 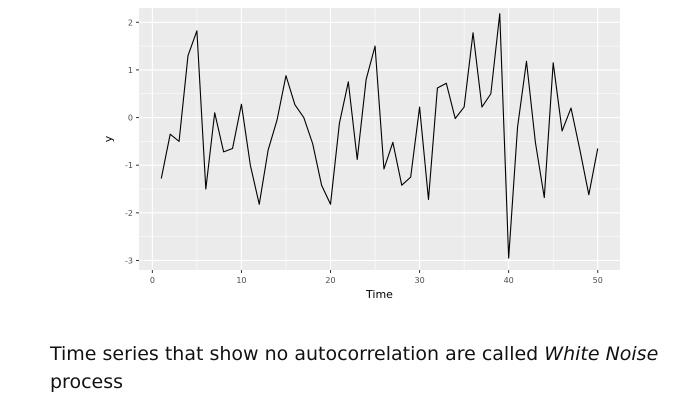 What do you see at coordinates (601, 354) in the screenshot?
I see `caption-term: White Noise` at bounding box center [601, 354].